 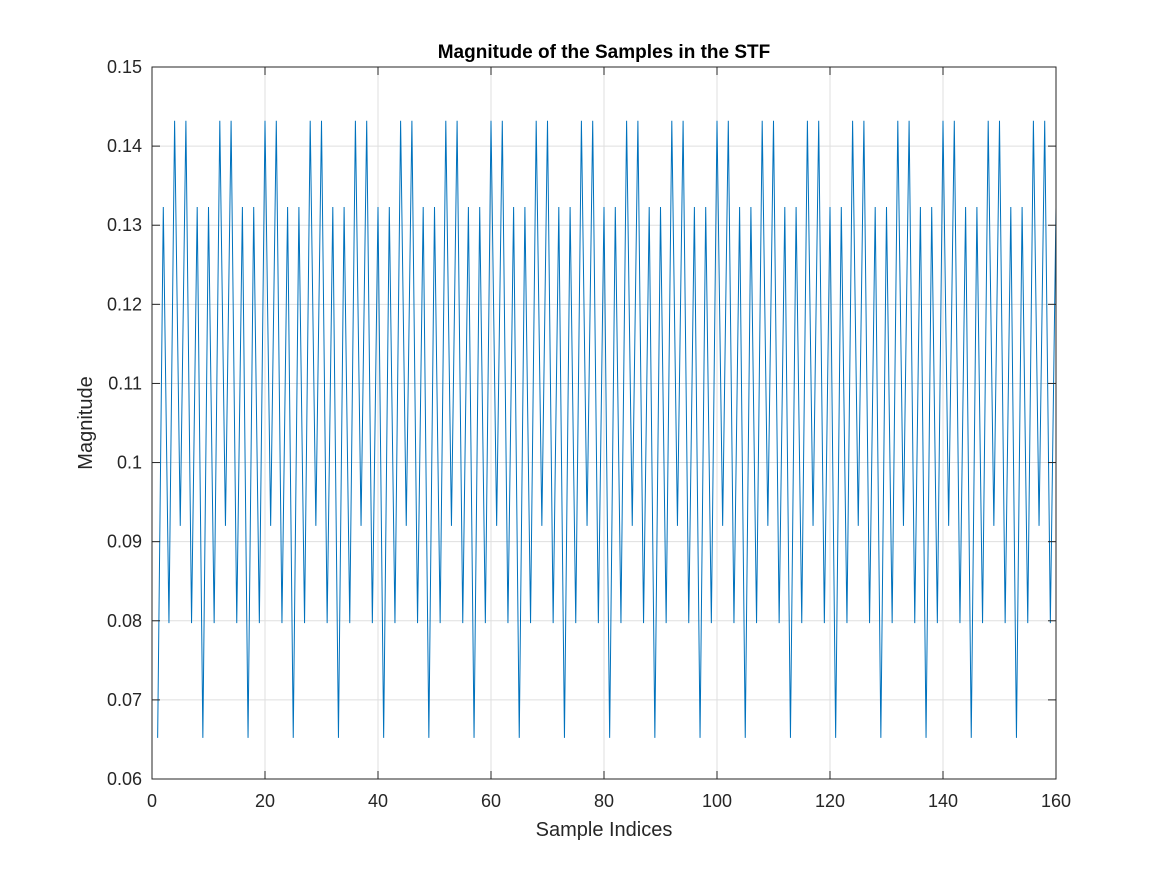 What do you see at coordinates (491, 801) in the screenshot?
I see `x-tick-label: 60` at bounding box center [491, 801].